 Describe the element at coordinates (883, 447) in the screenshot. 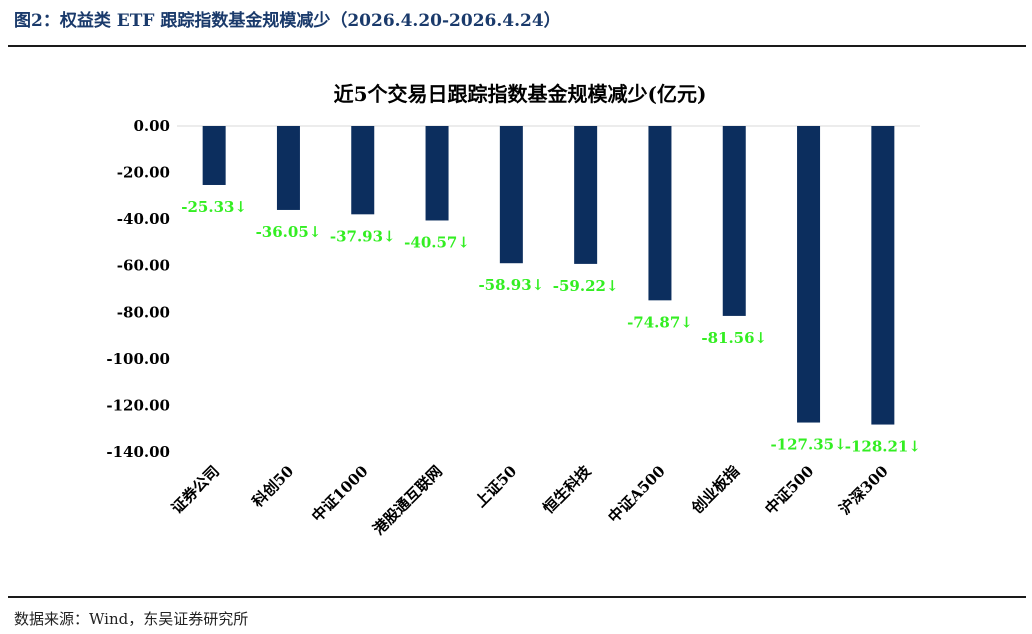

I see `data-label: -128.21↓` at that location.